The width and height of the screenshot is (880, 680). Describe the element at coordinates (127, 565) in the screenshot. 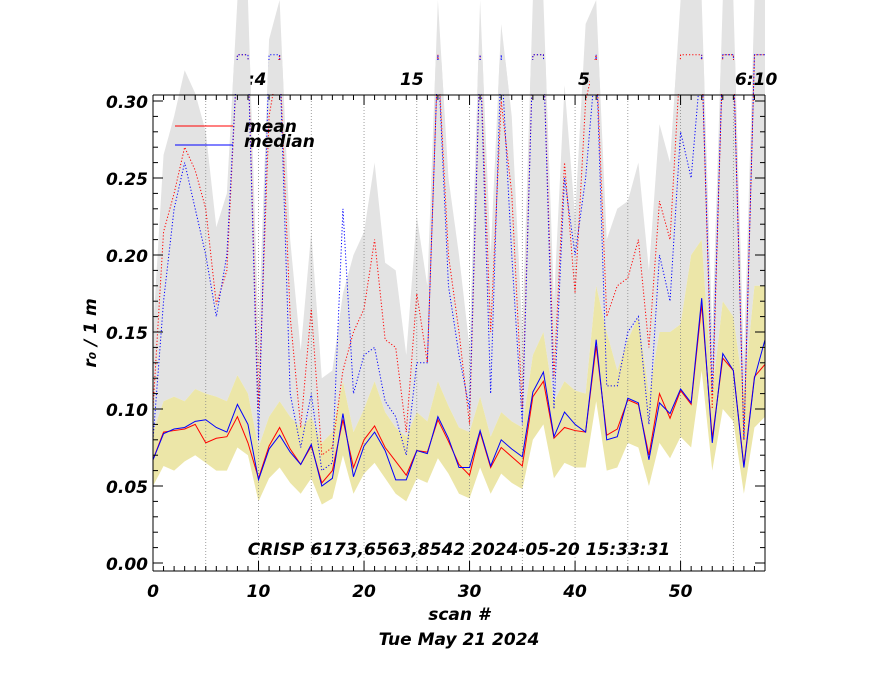

I see `y-tick-label: 0.00` at that location.